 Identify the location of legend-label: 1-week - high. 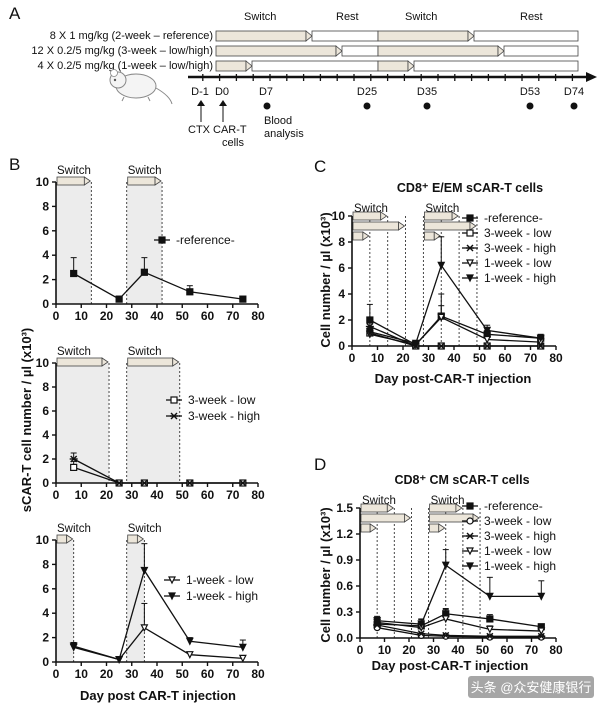
(222, 596).